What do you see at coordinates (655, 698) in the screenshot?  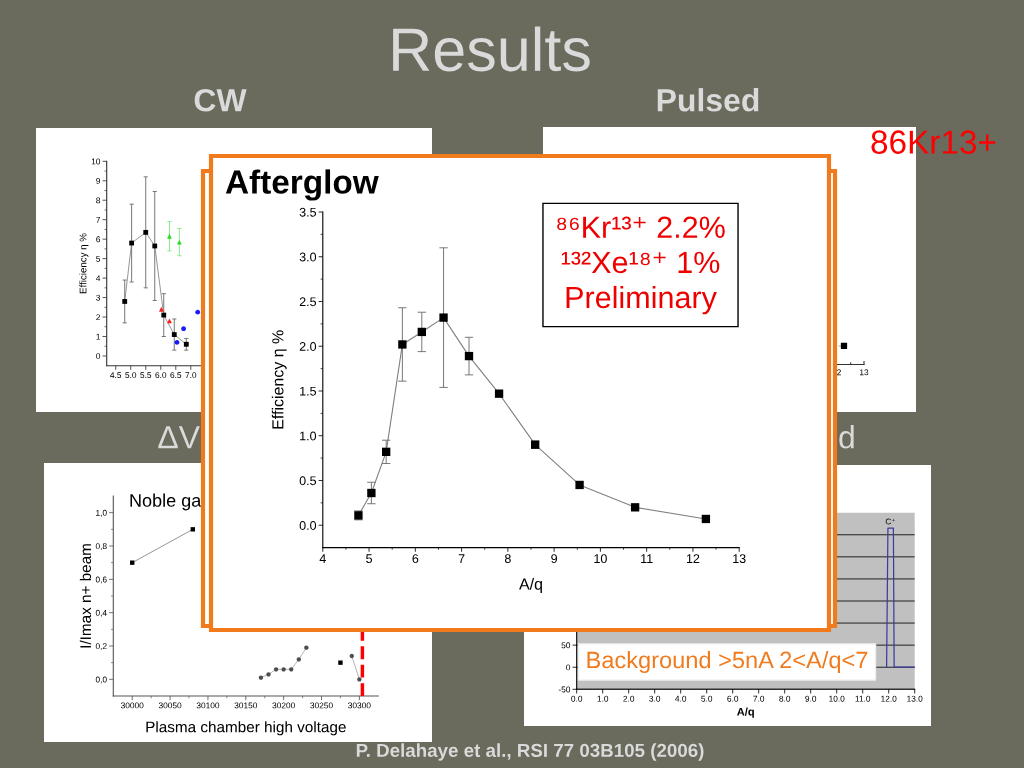 I see `x-tick-label: 3.0` at bounding box center [655, 698].